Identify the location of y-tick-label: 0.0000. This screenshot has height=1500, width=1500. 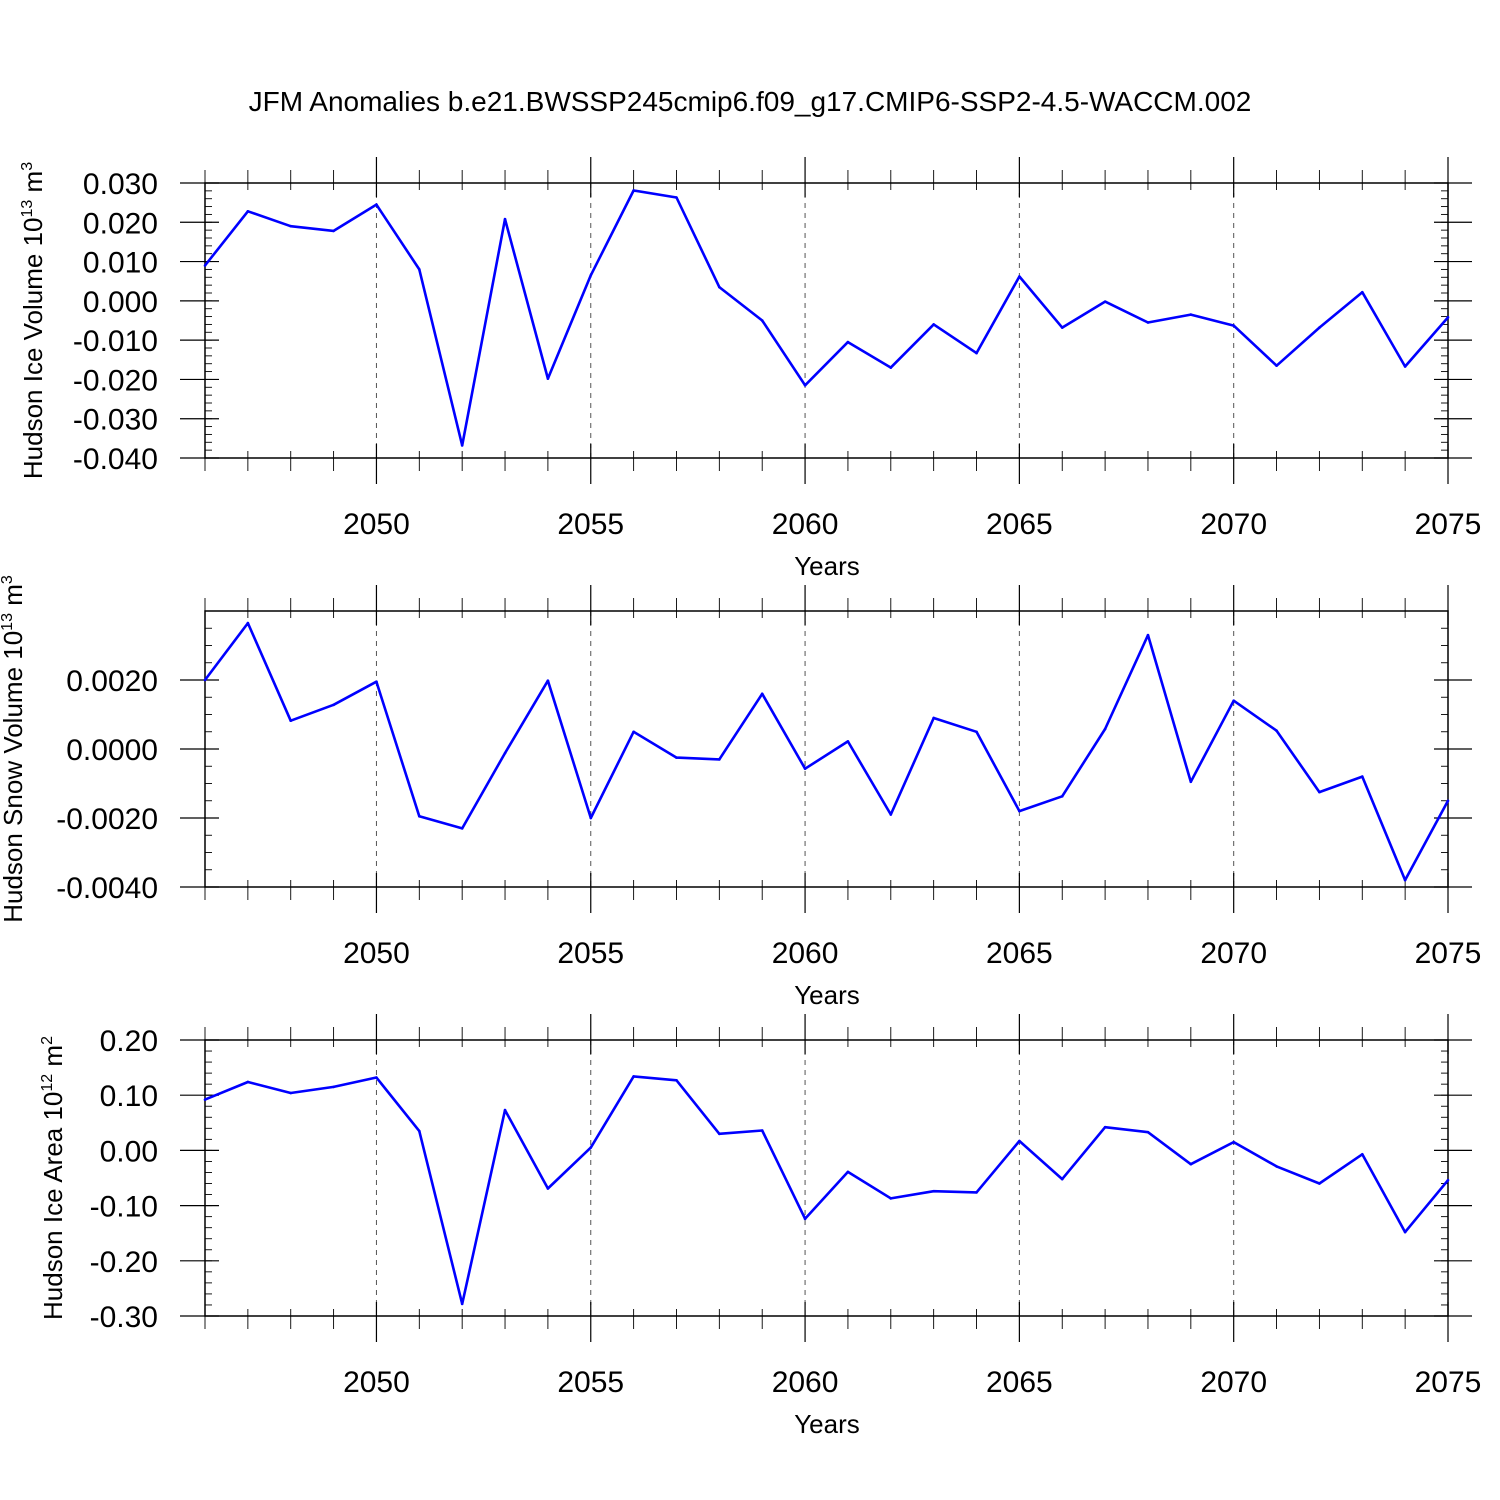
(112, 750).